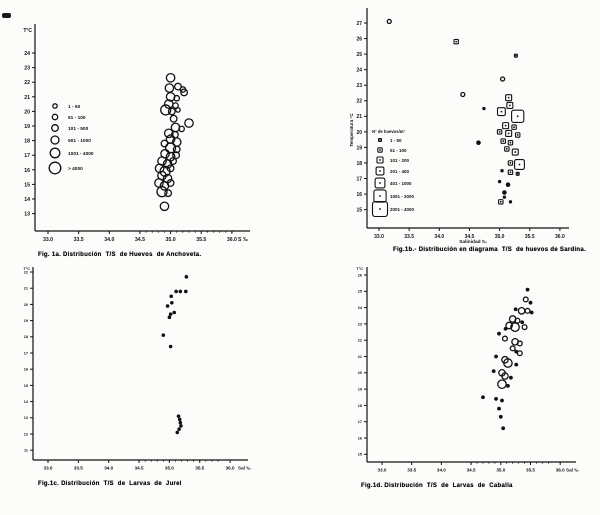  I want to click on svg-text: N° de huevos/m², so click(388, 131).